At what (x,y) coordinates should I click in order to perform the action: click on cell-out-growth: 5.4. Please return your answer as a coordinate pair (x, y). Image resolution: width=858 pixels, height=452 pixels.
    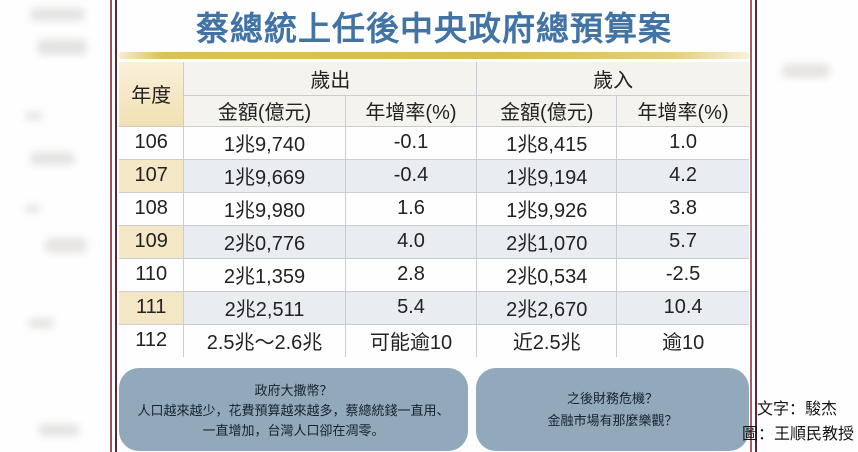
    Looking at the image, I should click on (411, 307).